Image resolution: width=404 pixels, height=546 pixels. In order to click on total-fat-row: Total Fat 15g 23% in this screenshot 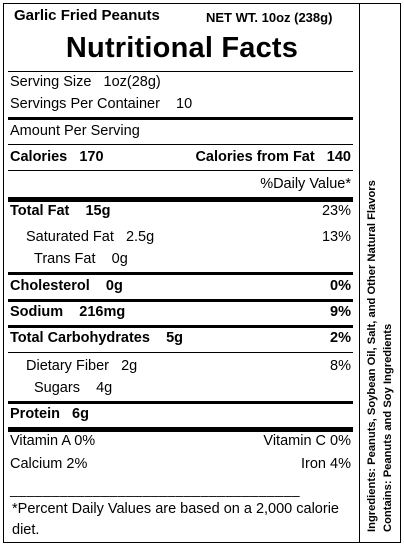, I will do `click(180, 211)`.